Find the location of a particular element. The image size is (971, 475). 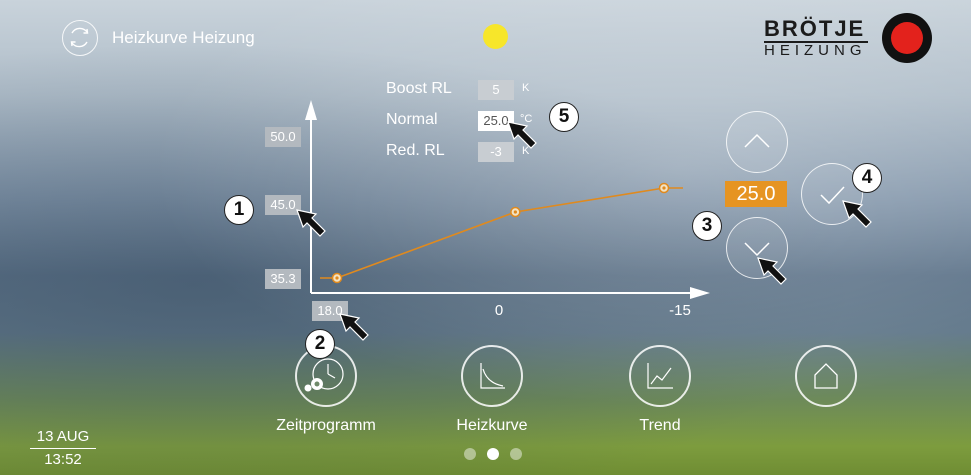

annotation-badge-1: 1 is located at coordinates (239, 210).